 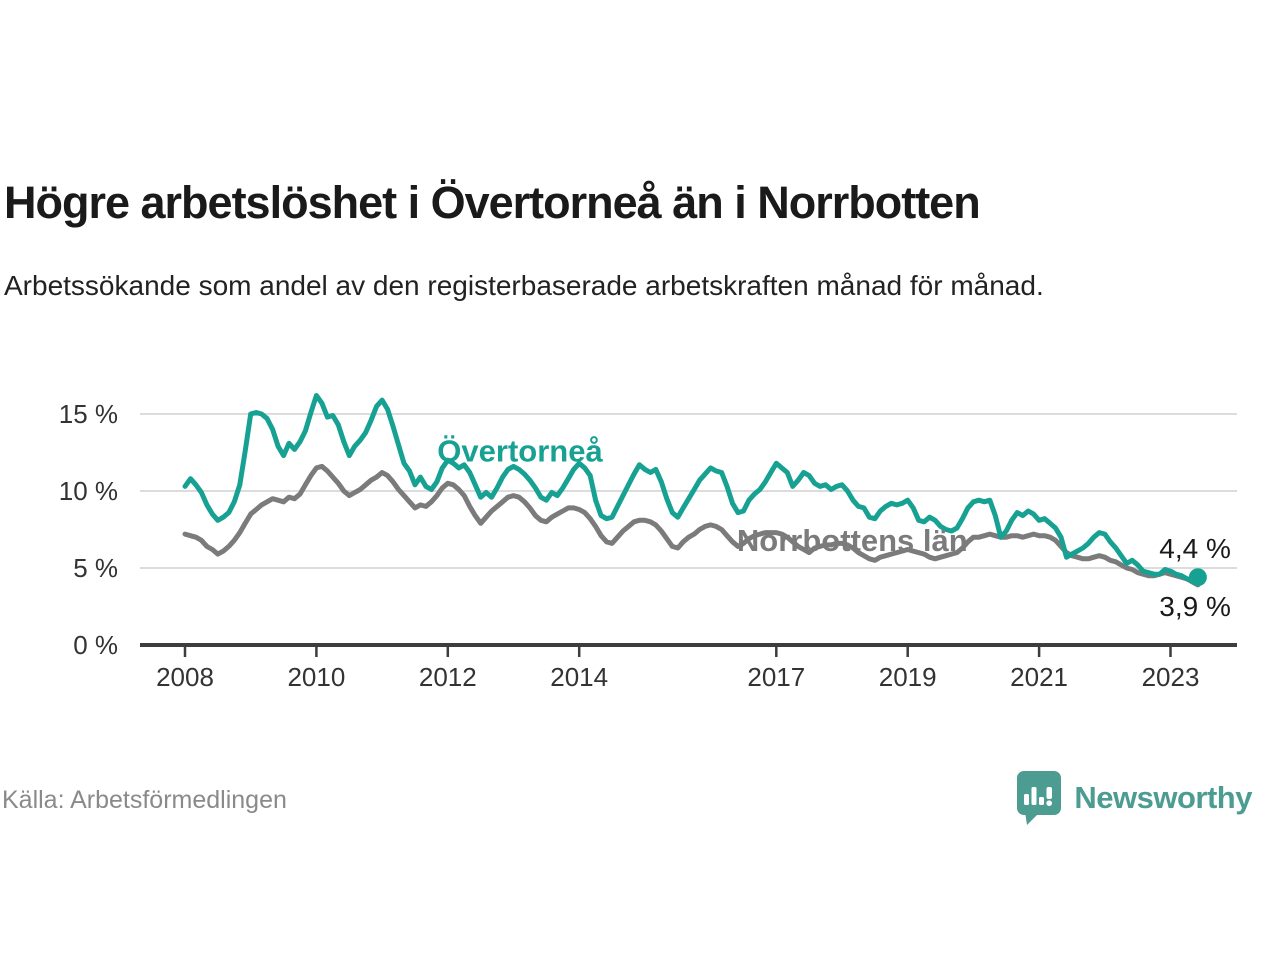 I want to click on x-axis-tick-label: 2008, so click(x=185, y=677).